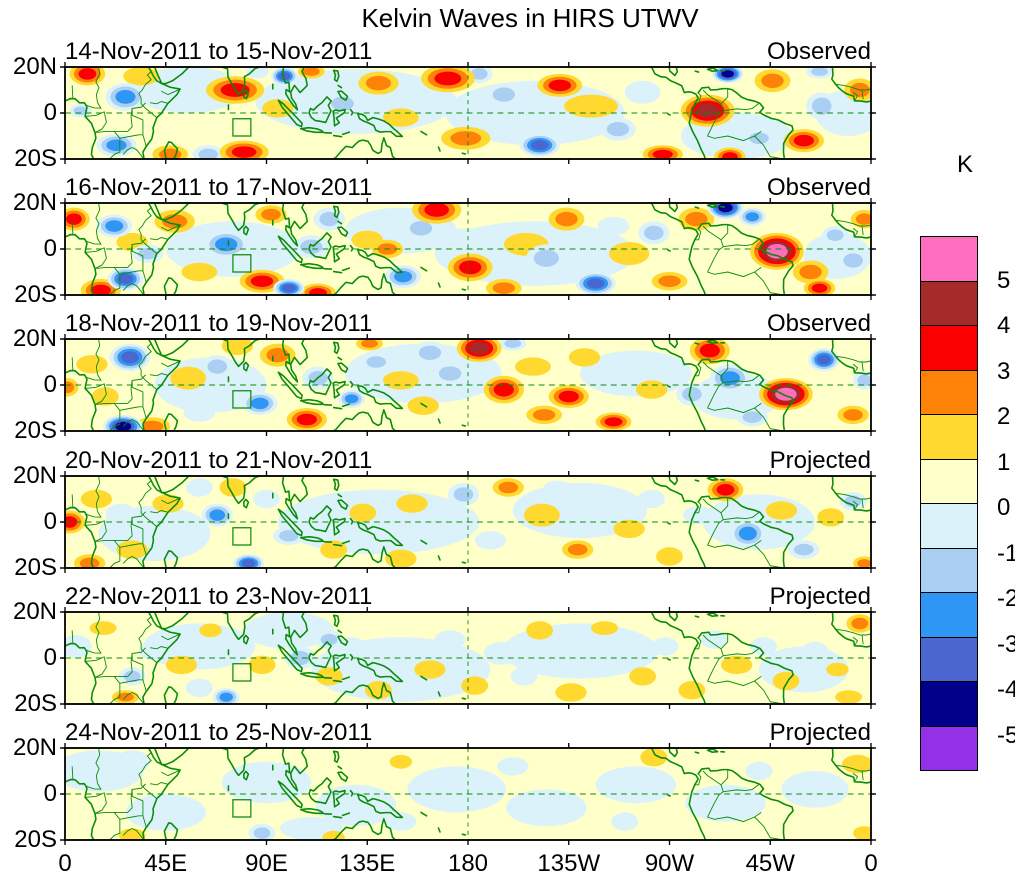 This screenshot has height=887, width=1015. Describe the element at coordinates (219, 51) in the screenshot. I see `panel-date-range: 14-Nov-2011 to 15-Nov-2011` at that location.